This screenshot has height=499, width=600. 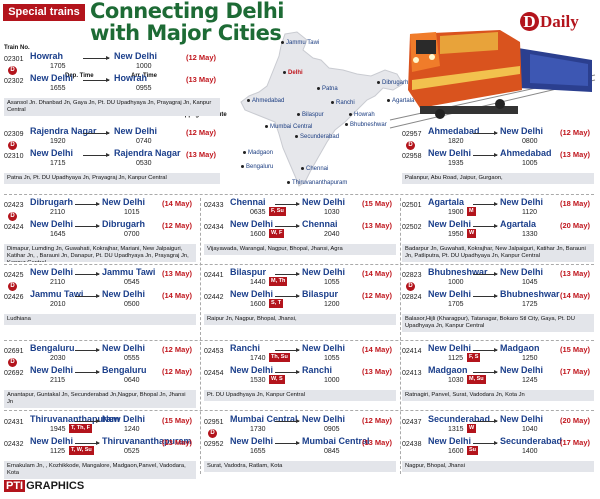 What do you see at coordinates (403, 101) in the screenshot?
I see `city-name: Agartala` at bounding box center [403, 101].